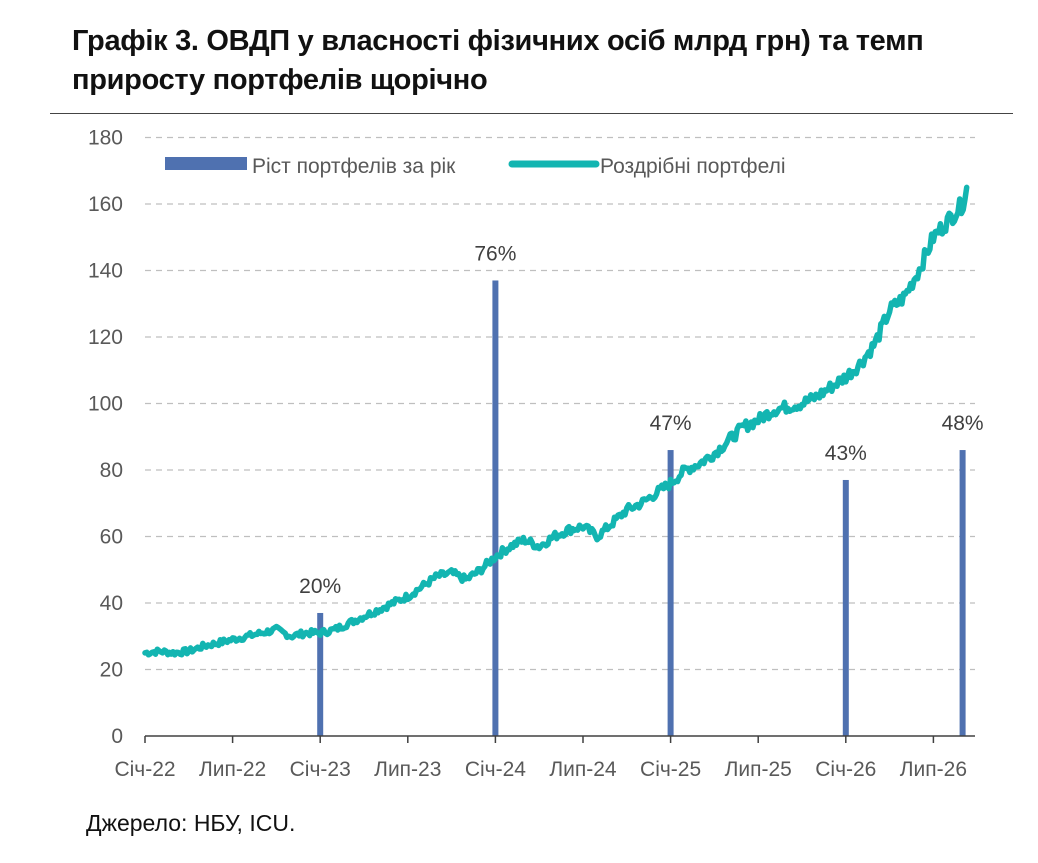 The image size is (1038, 863). Describe the element at coordinates (320, 586) in the screenshot. I see `bar-data-label: 20%` at that location.